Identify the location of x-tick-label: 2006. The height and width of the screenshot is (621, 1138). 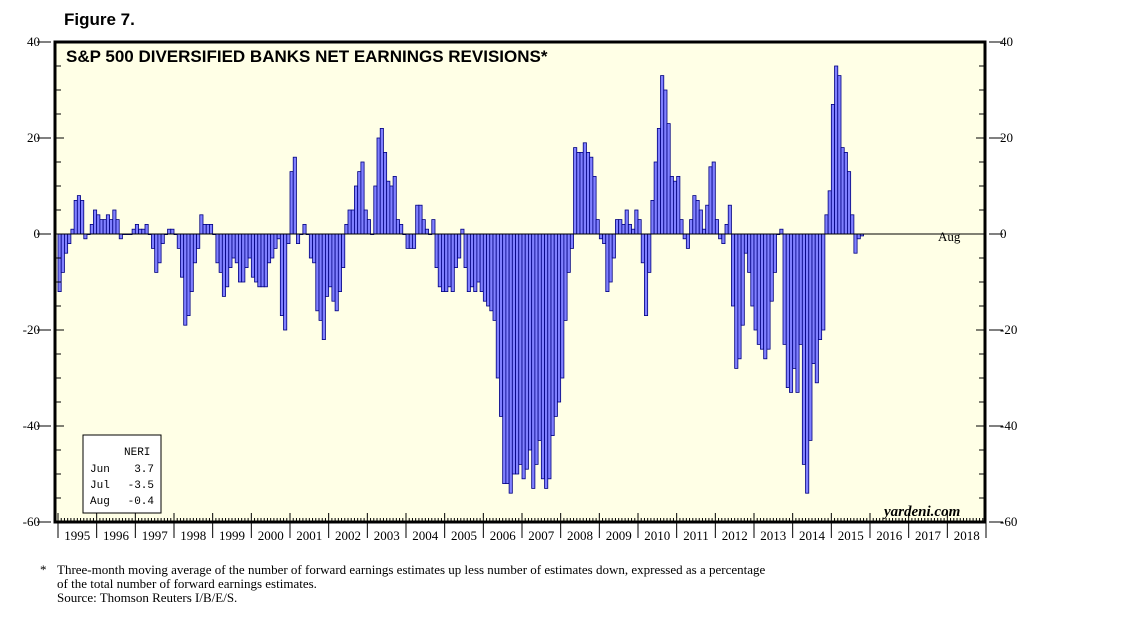
(503, 535).